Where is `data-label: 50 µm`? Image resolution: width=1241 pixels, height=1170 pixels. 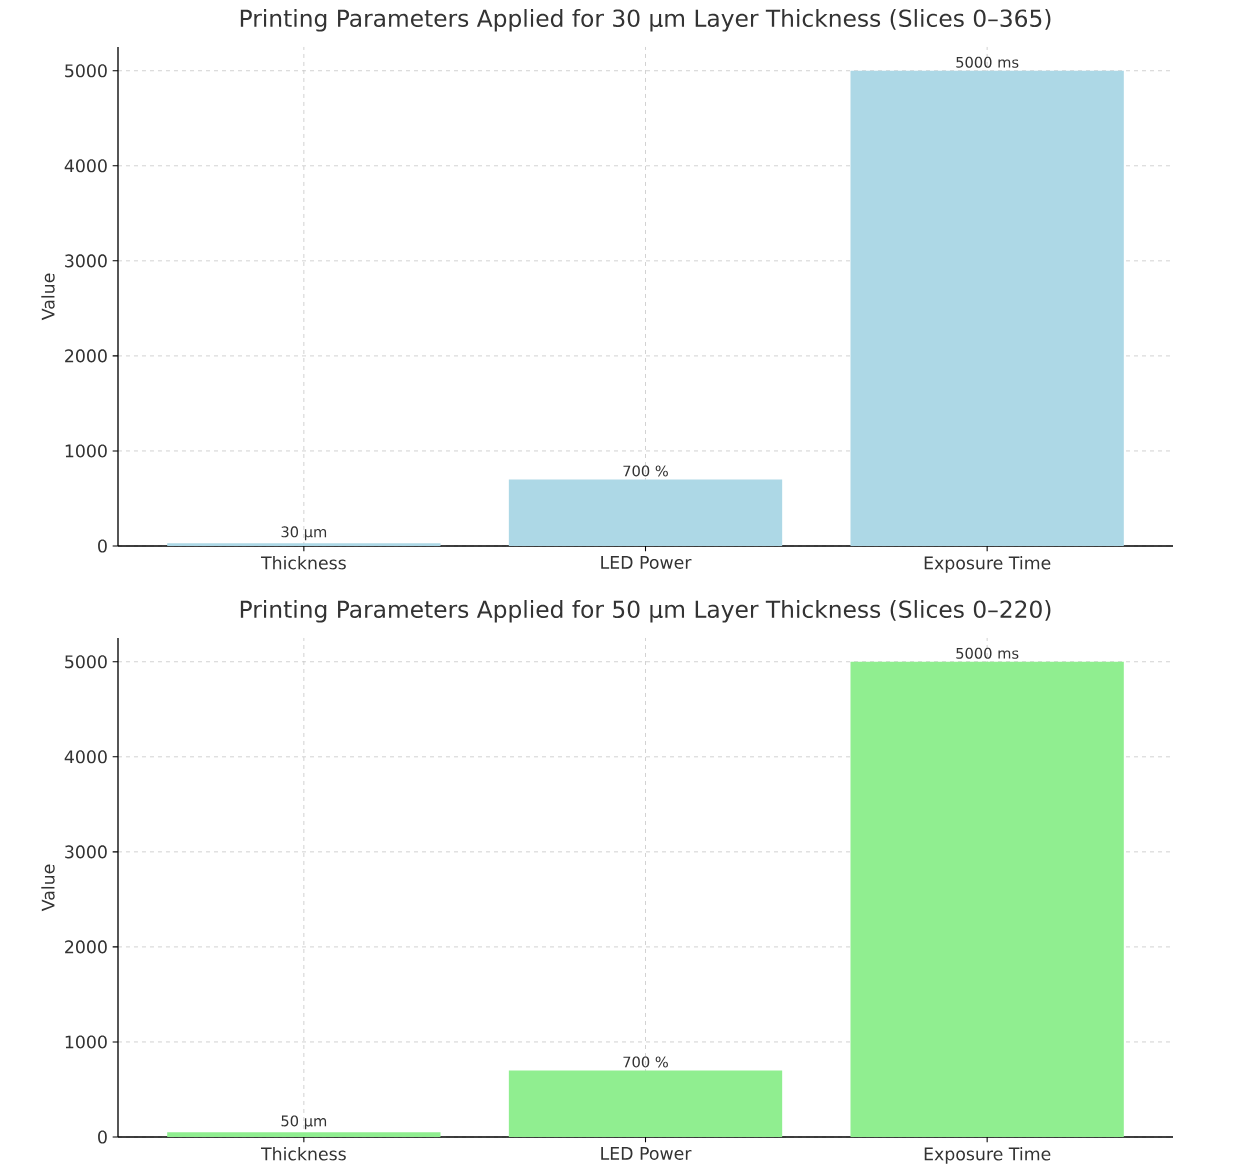 data-label: 50 µm is located at coordinates (304, 1122).